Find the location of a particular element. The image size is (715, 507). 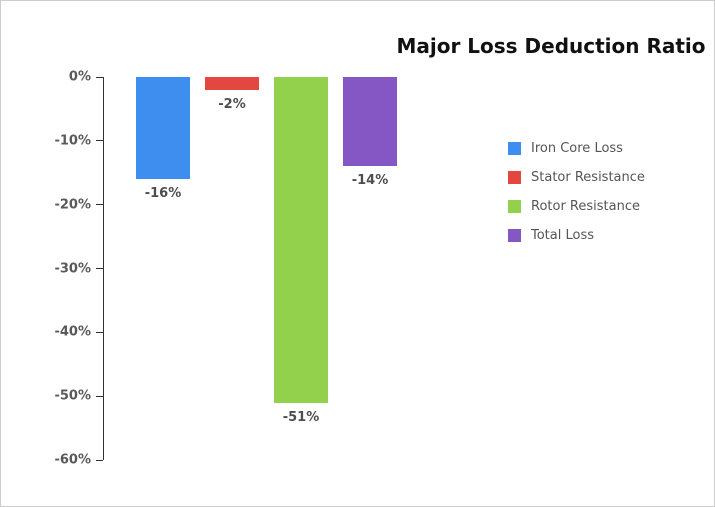

y-axis-tick-label: -60% is located at coordinates (72, 460).